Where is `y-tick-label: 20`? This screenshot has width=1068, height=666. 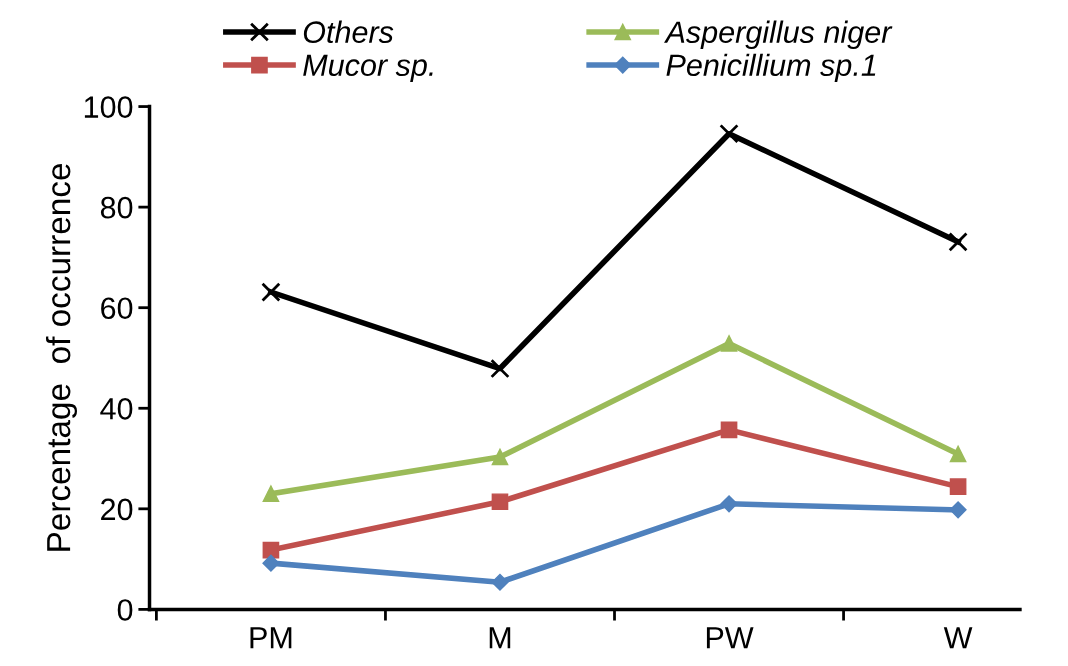 y-tick-label: 20 is located at coordinates (117, 509).